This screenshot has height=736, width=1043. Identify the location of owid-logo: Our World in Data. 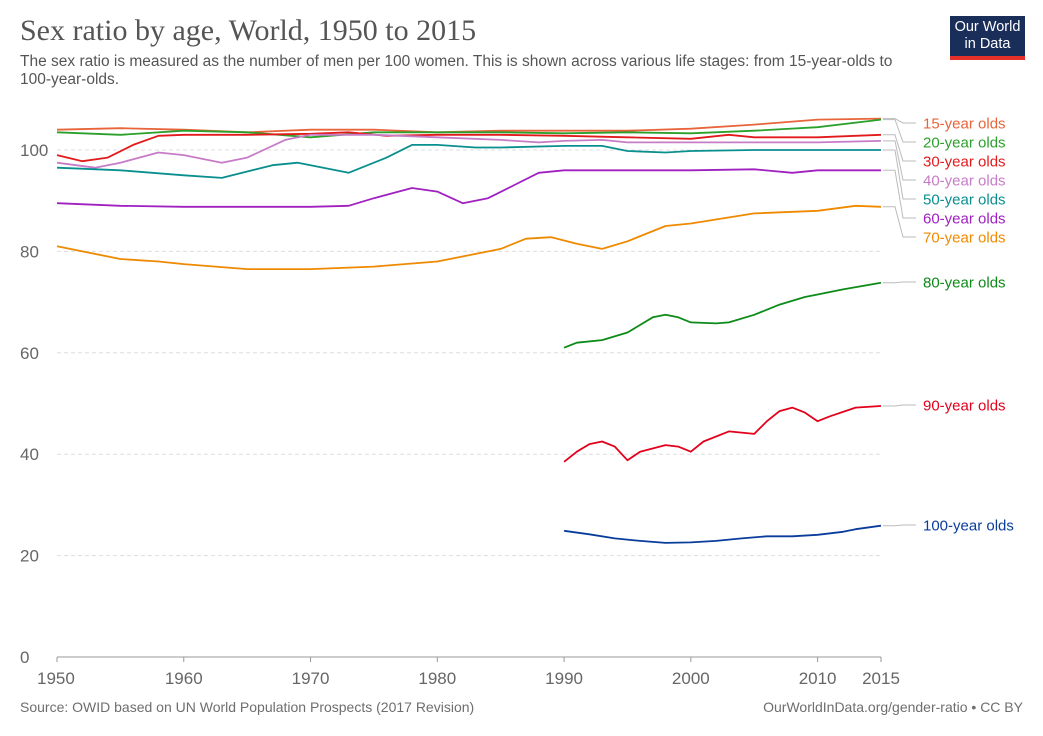
(987, 38).